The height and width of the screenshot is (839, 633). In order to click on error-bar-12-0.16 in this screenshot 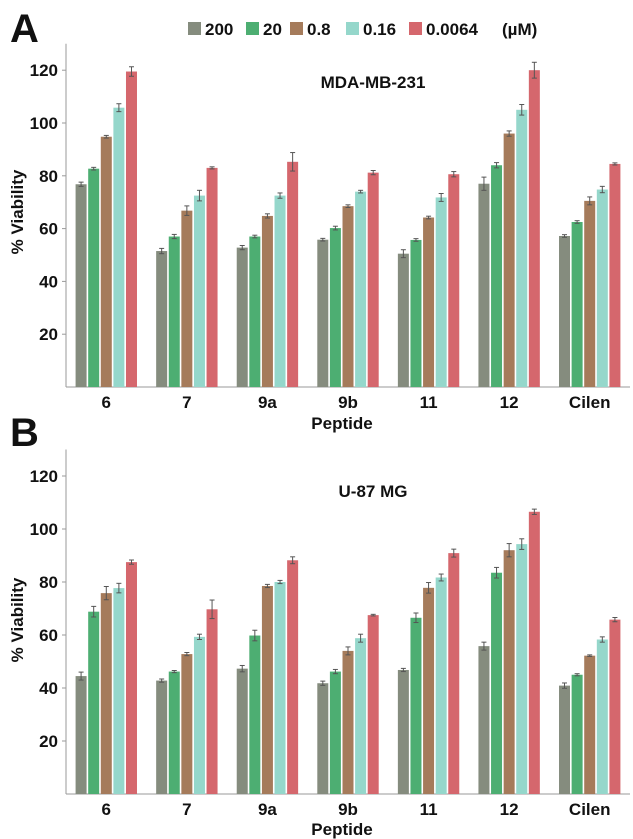, I will do `click(522, 544)`.